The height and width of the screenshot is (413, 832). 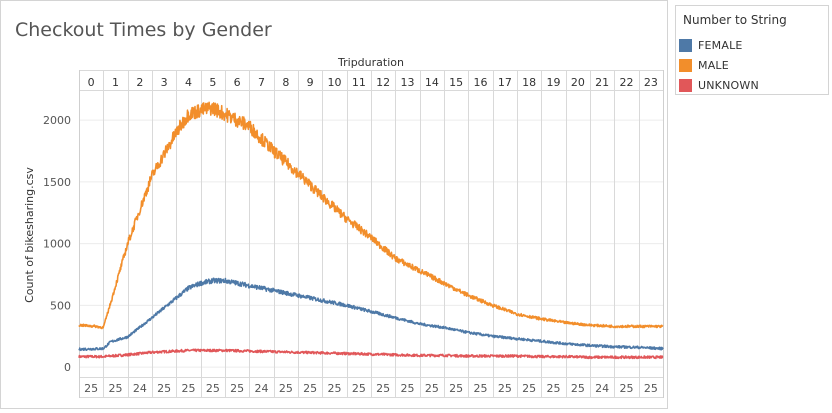 I want to click on legend-swatch-female, so click(x=685, y=45).